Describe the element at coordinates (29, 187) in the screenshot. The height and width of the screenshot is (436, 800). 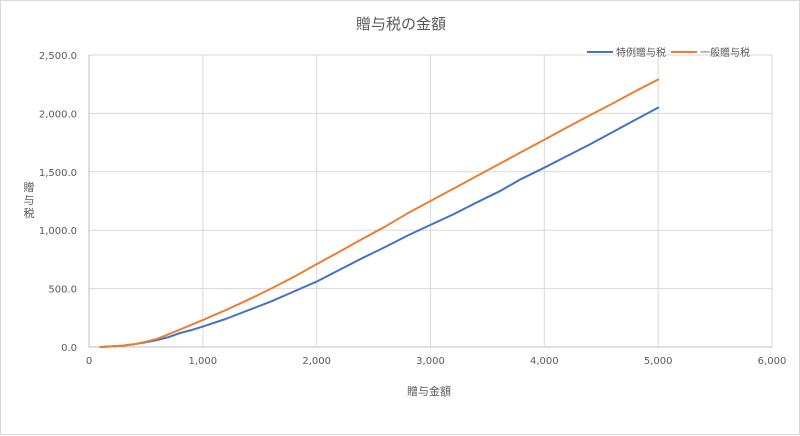
I see `y-axis-label-char: 贈` at that location.